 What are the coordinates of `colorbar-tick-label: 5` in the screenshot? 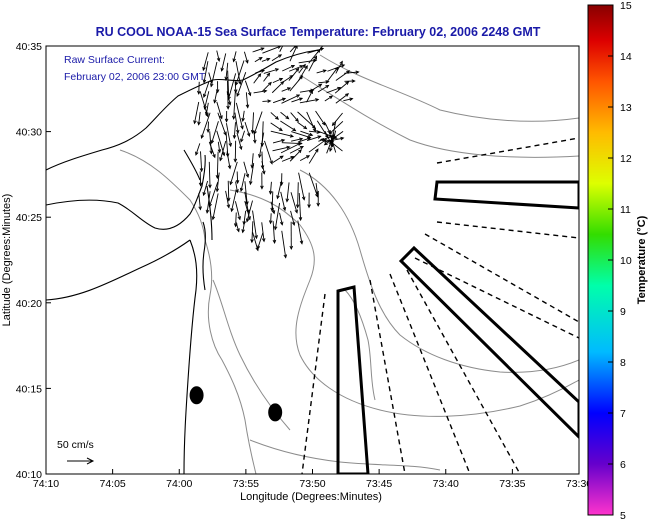 It's located at (623, 514).